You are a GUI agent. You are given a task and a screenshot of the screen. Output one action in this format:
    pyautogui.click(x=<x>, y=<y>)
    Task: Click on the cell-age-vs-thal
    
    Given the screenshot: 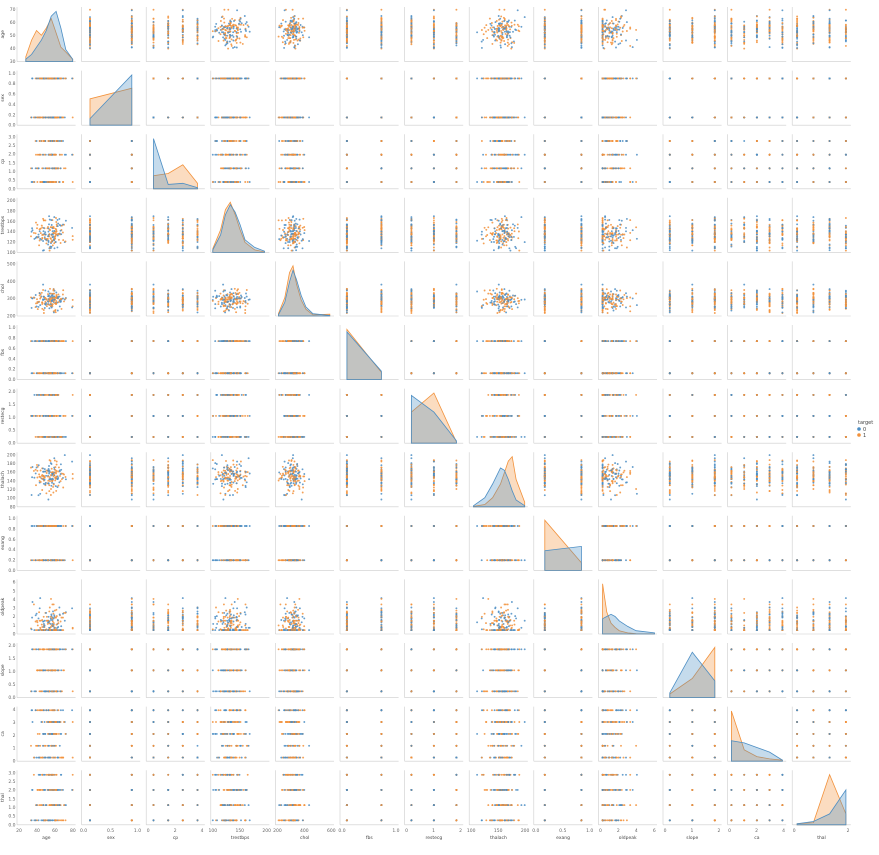 What is the action you would take?
    pyautogui.click(x=821, y=34)
    